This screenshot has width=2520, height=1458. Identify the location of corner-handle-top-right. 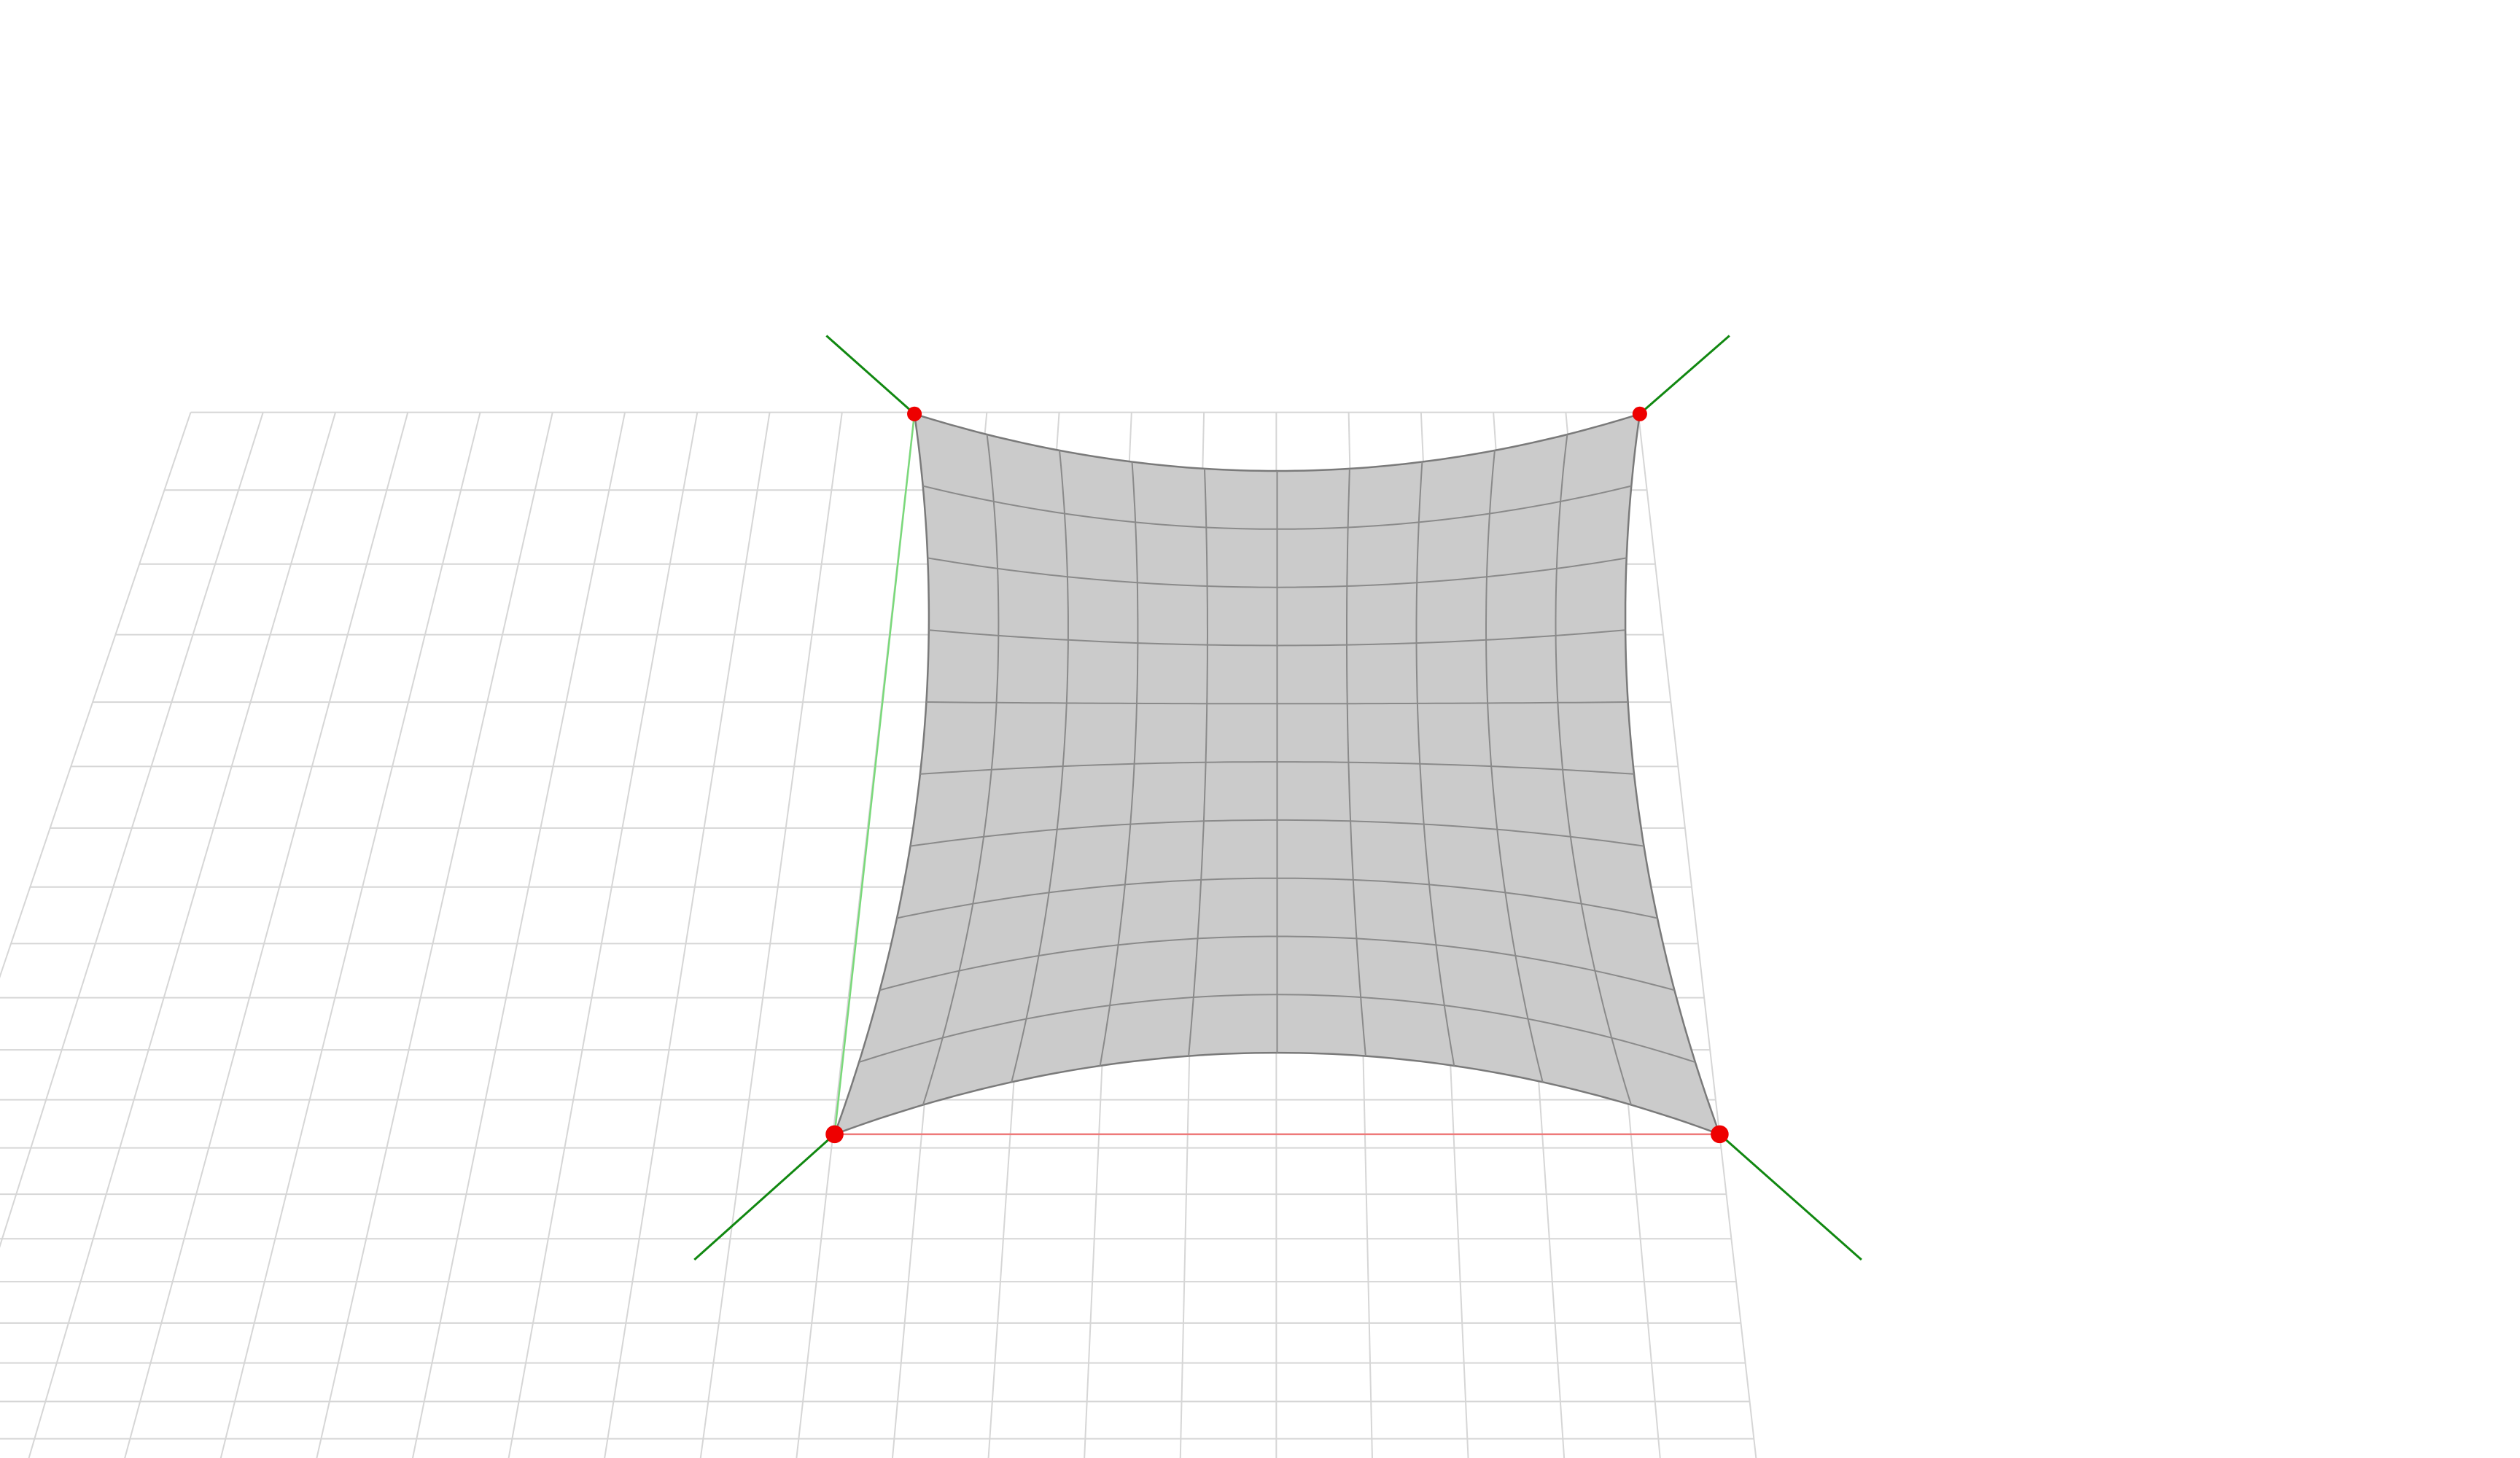
(1639, 413).